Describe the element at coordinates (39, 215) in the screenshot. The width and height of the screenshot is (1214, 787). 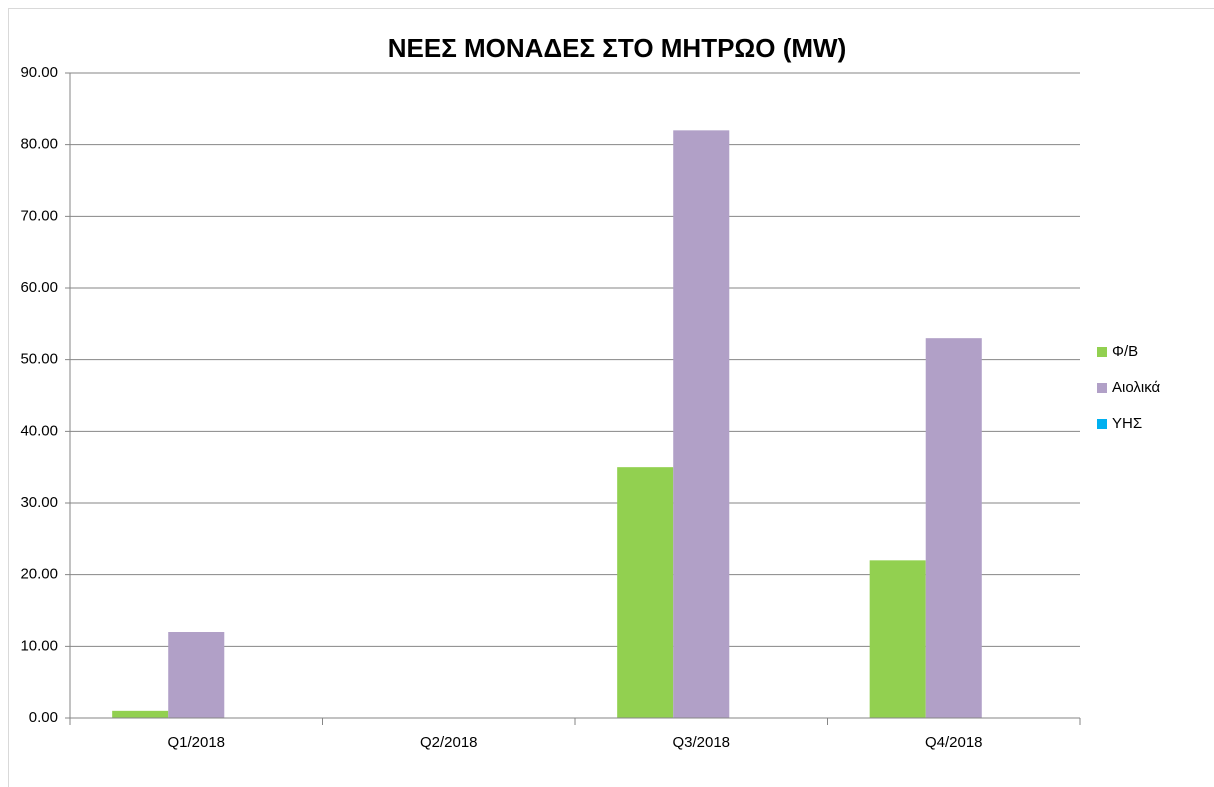
I see `y-tick-label: 70.00` at that location.